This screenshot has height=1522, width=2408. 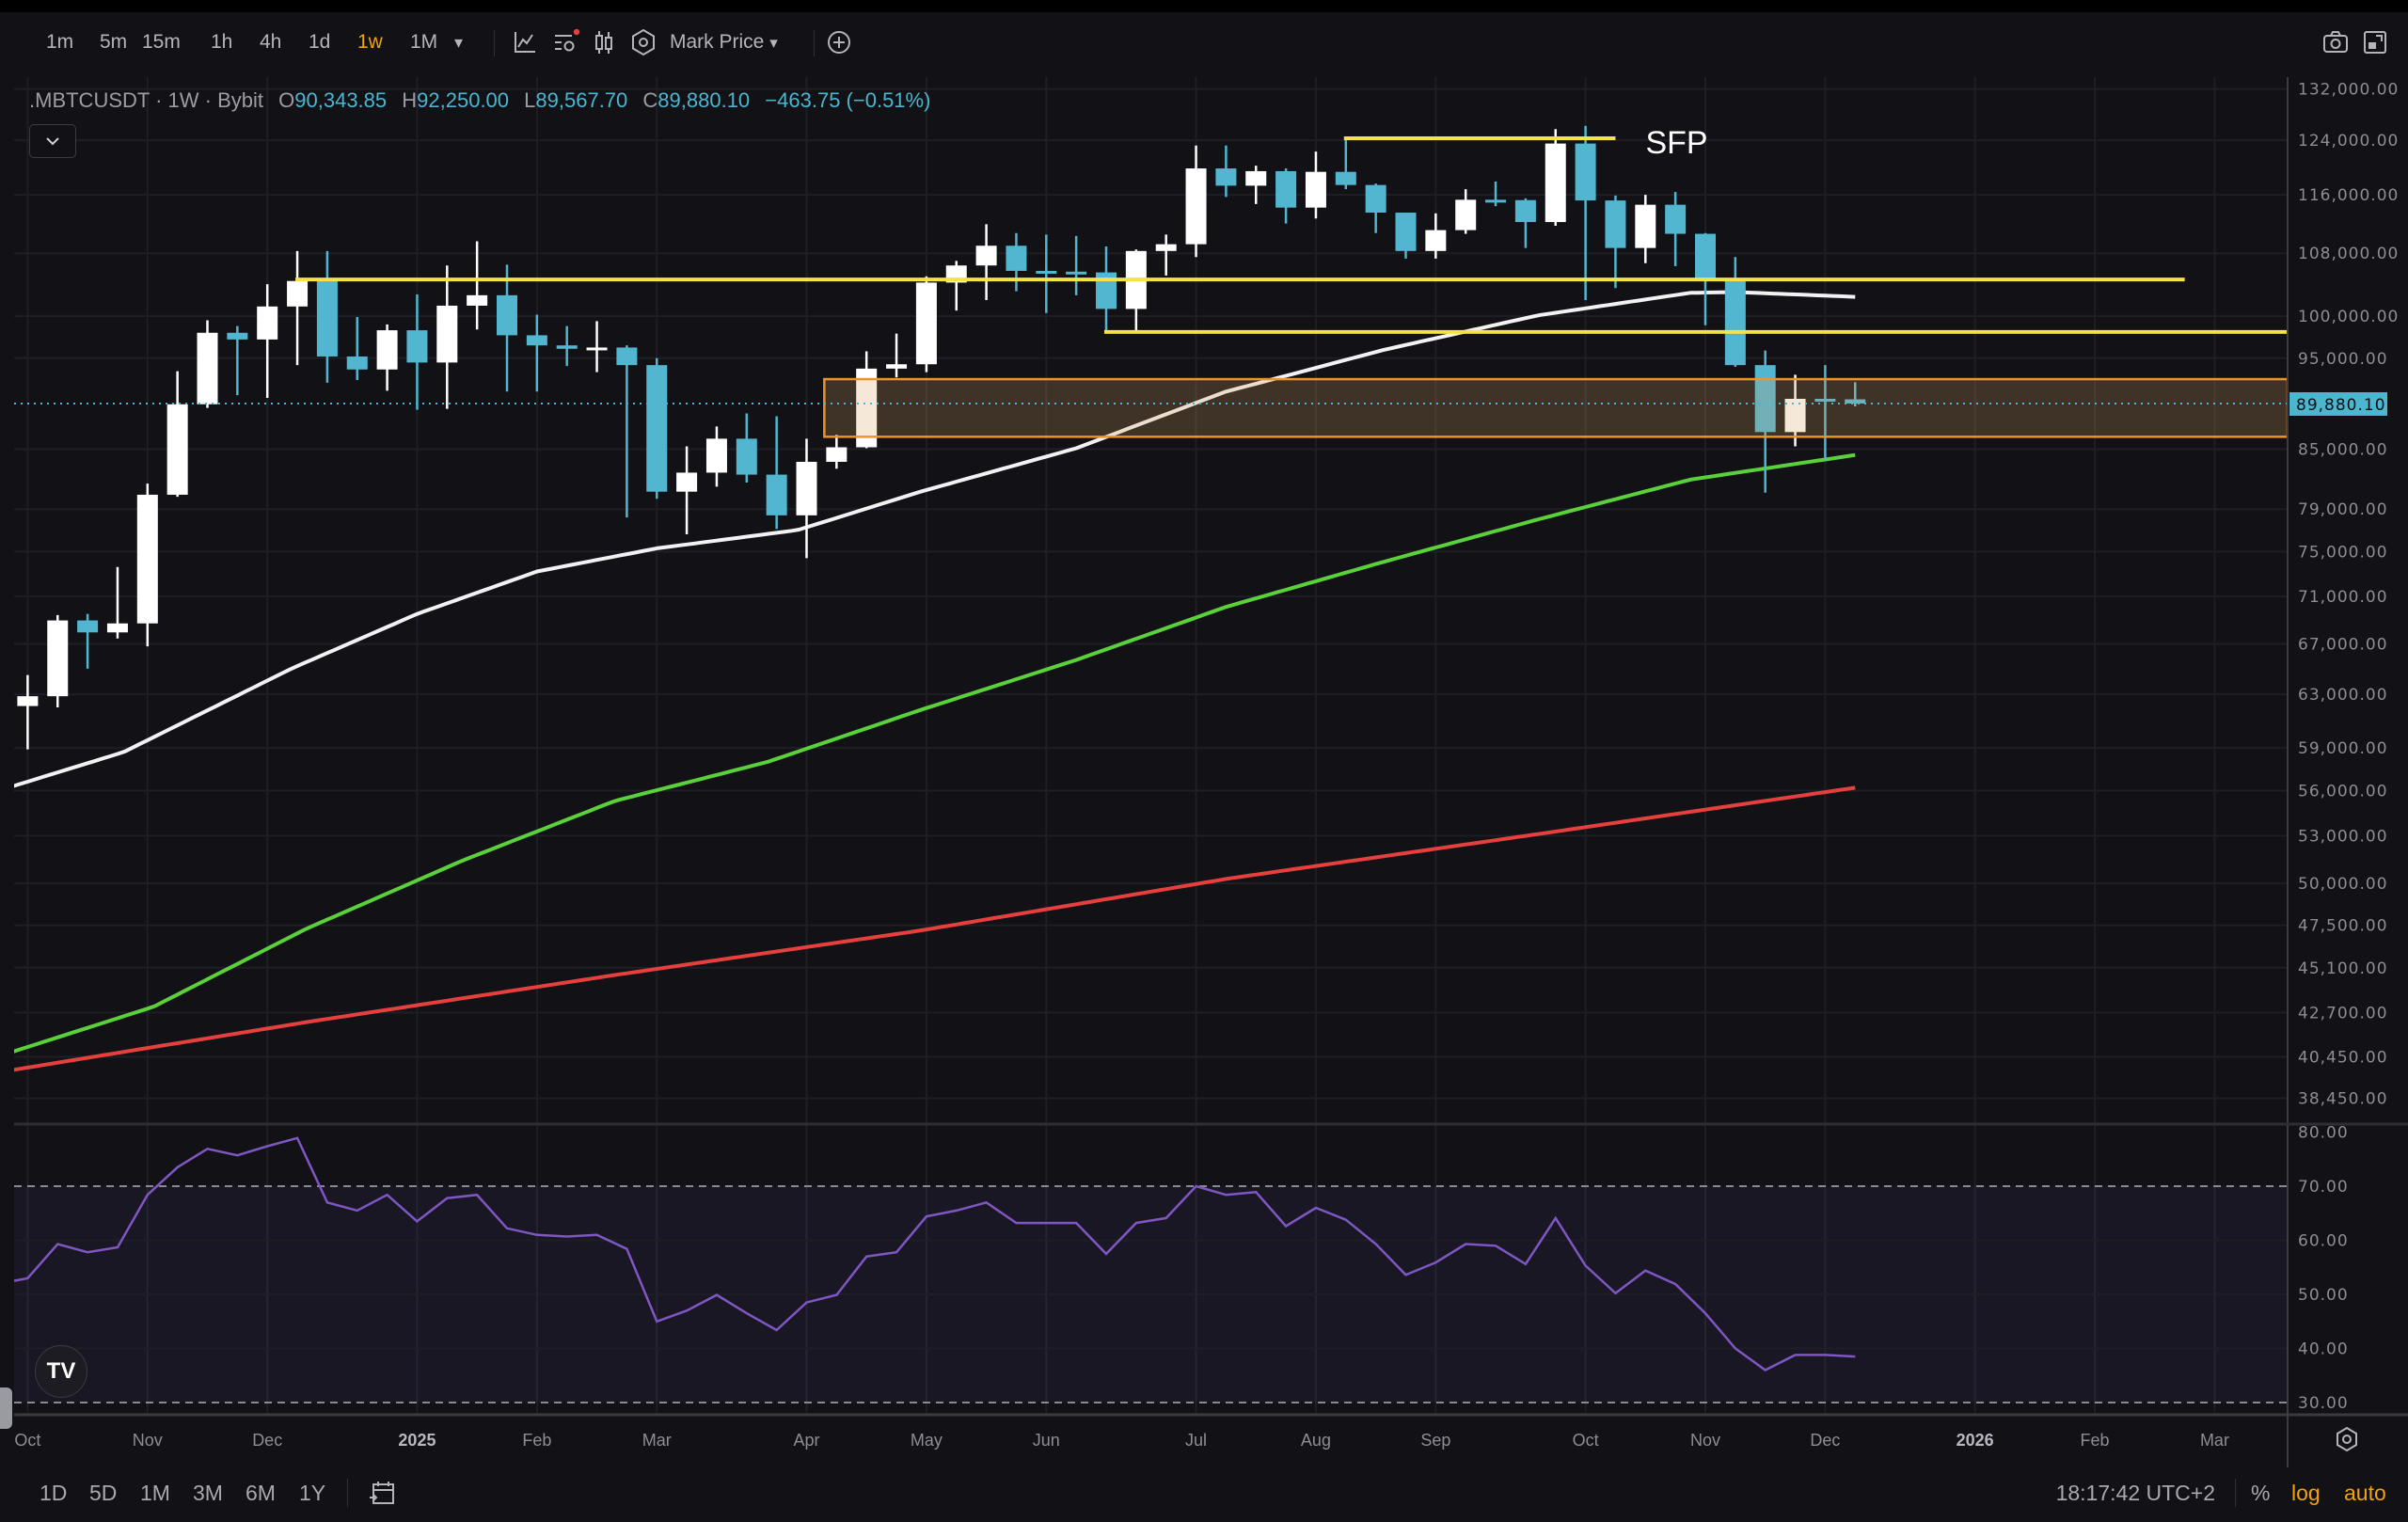 What do you see at coordinates (54, 1493) in the screenshot?
I see `range-1D: 1D` at bounding box center [54, 1493].